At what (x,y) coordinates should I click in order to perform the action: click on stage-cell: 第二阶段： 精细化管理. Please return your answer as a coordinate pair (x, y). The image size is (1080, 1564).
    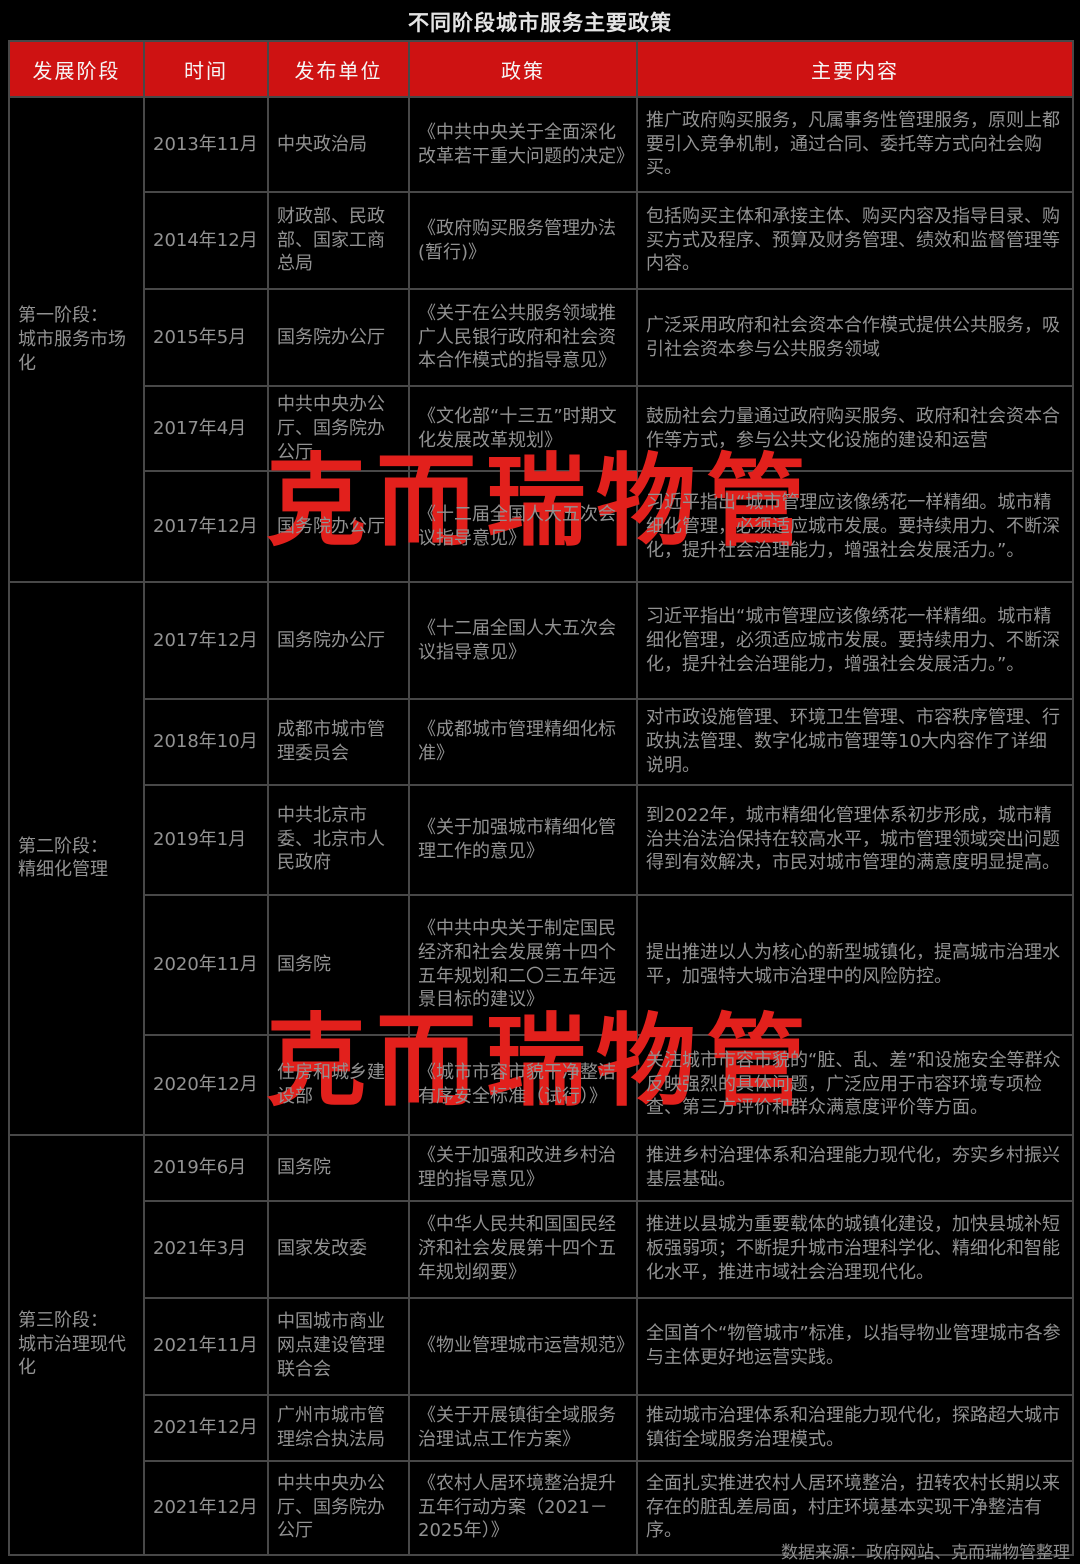
    Looking at the image, I should click on (76, 858).